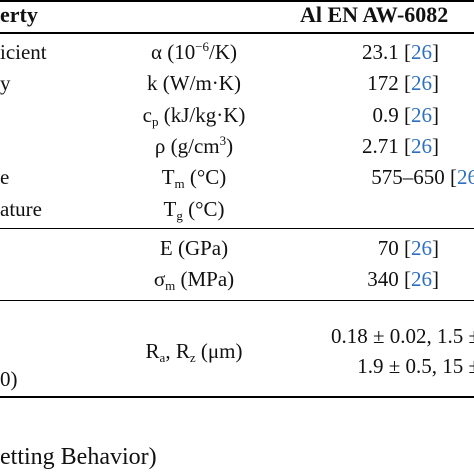 This screenshot has width=474, height=474. I want to click on row-symbol: α (10−6/K), so click(194, 51).